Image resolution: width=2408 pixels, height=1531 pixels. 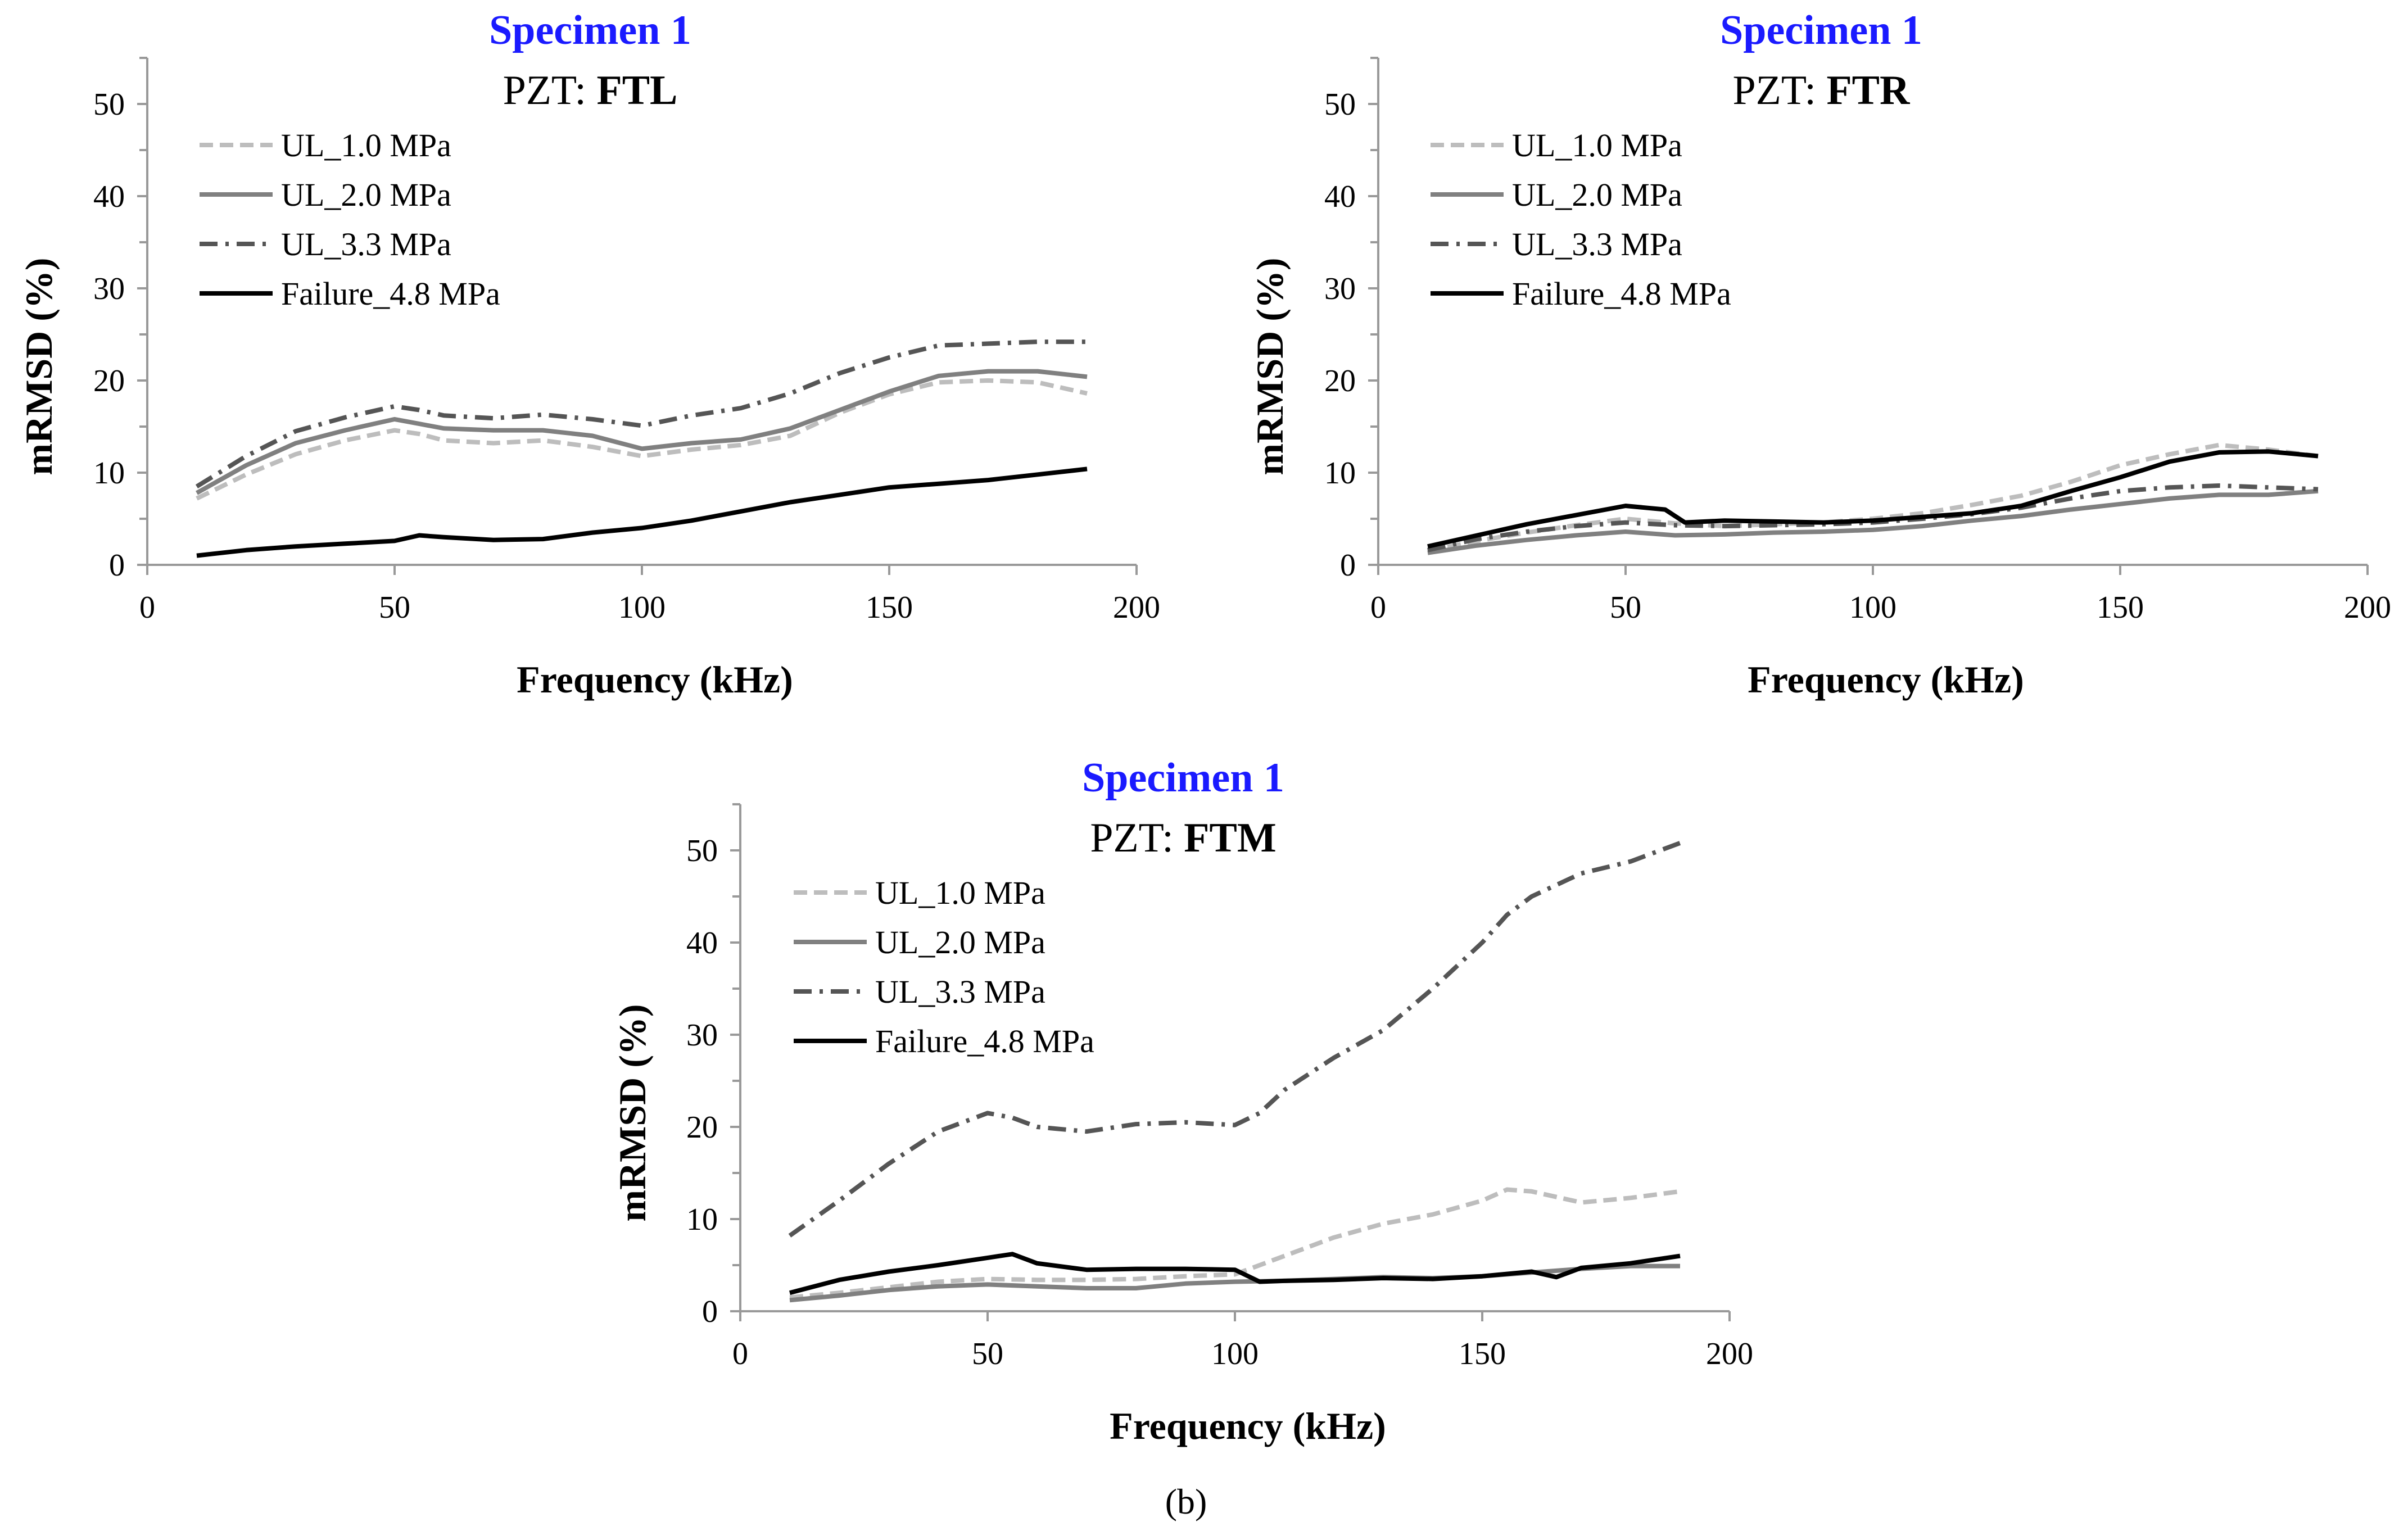 What do you see at coordinates (1230, 838) in the screenshot?
I see `subtitle-pzt-name: FTM` at bounding box center [1230, 838].